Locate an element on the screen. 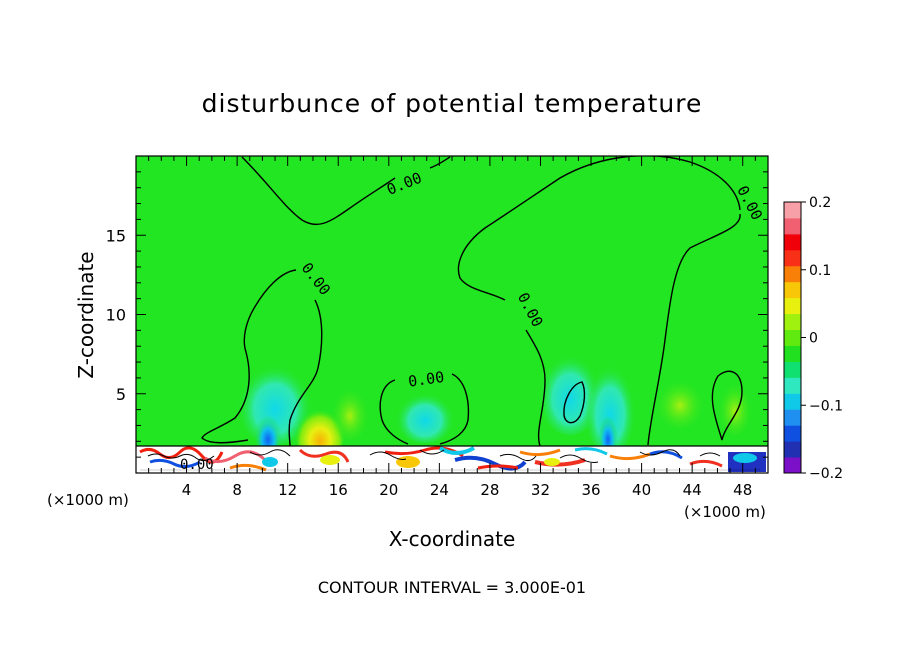  x-unit-left: (×1000 m) is located at coordinates (88, 500).